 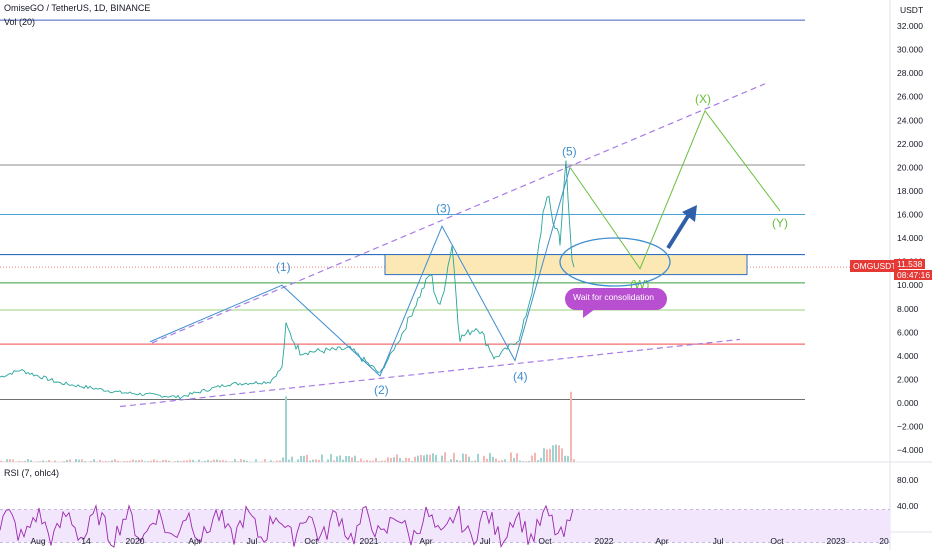 I want to click on price-axis-tick: 30.000, so click(x=910, y=50).